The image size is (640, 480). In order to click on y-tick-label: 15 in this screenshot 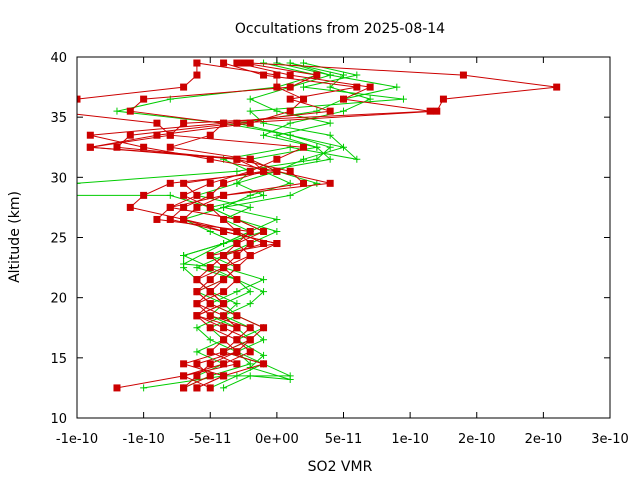, I will do `click(58, 359)`.